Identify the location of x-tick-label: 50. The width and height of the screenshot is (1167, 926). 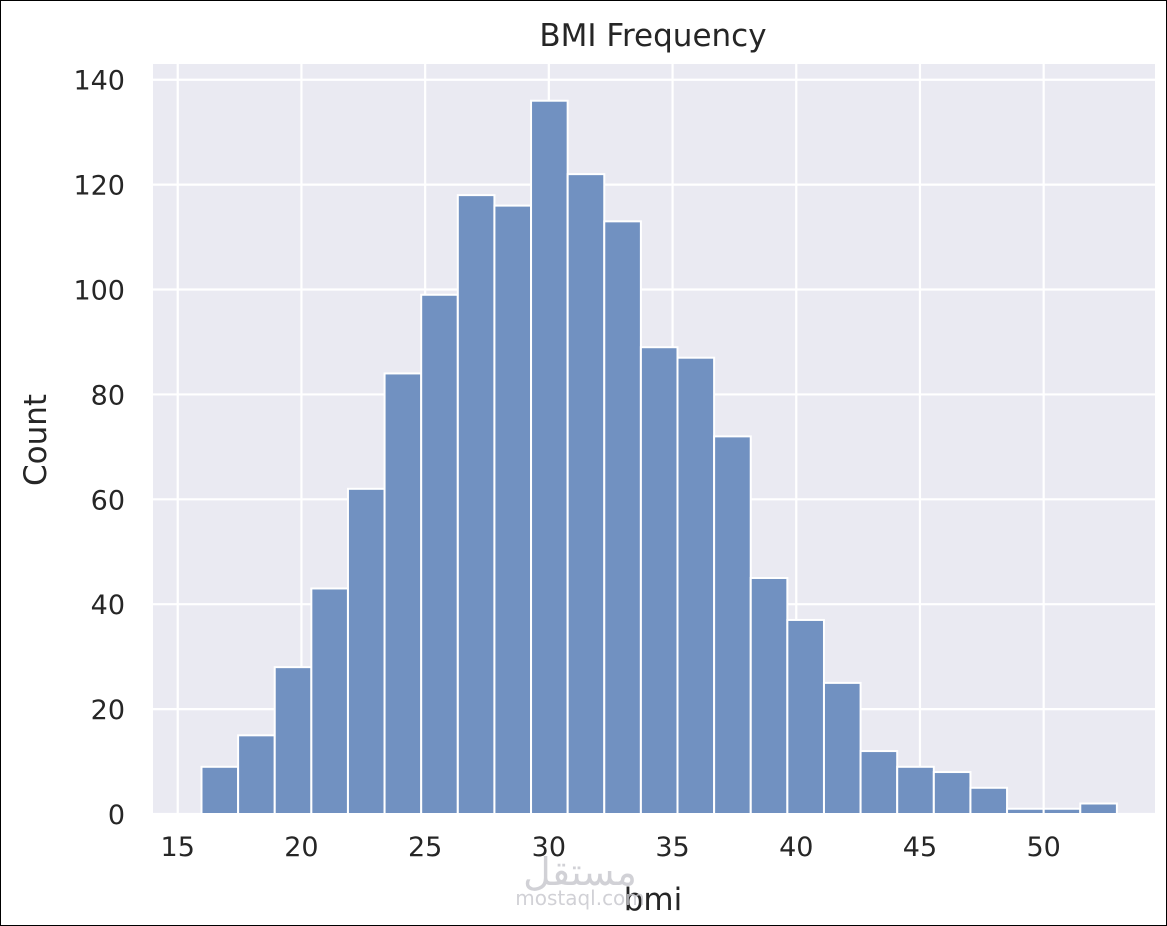
(1043, 847).